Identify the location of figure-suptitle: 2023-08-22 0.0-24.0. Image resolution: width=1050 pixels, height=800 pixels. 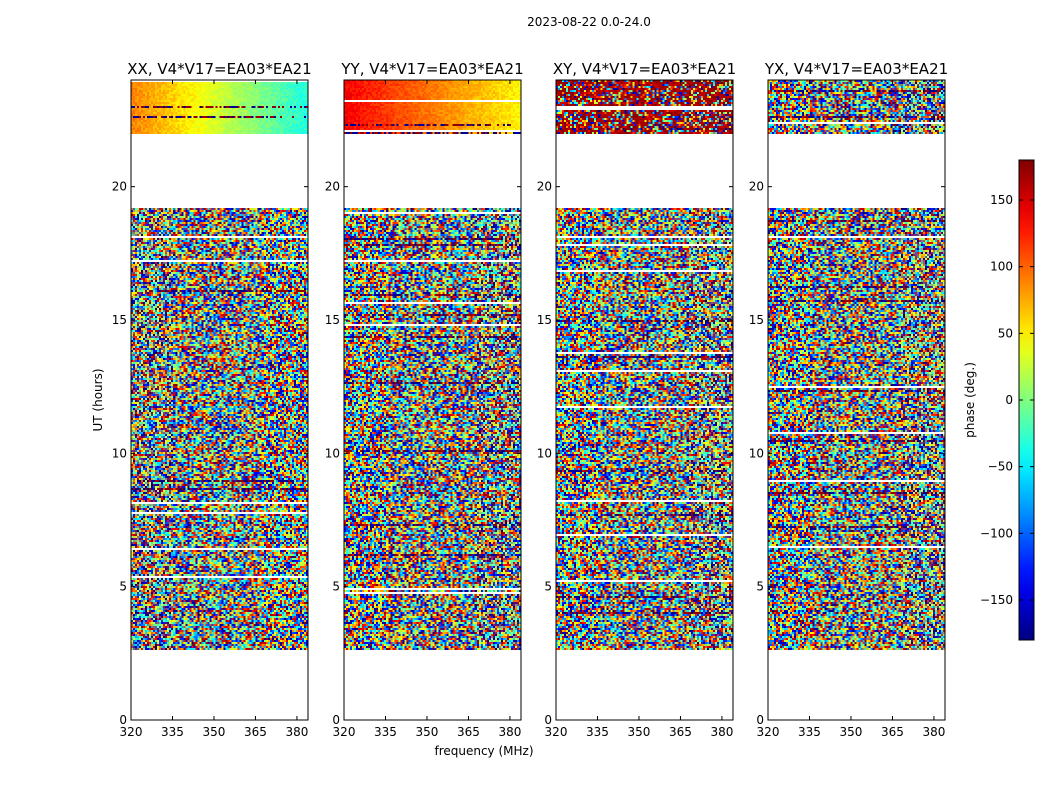
(589, 22).